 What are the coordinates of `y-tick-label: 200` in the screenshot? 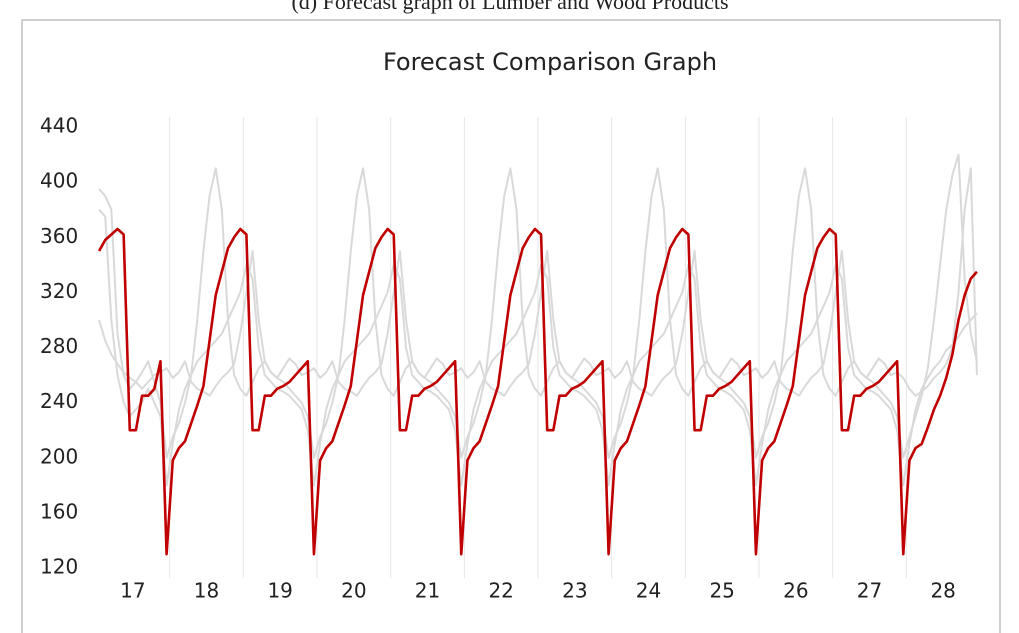 It's located at (59, 456).